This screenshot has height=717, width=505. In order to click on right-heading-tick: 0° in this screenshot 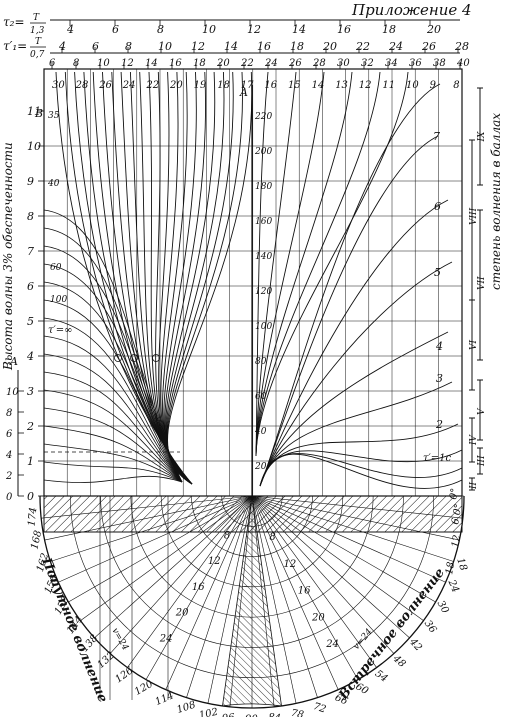, I will do `click(454, 493)`.